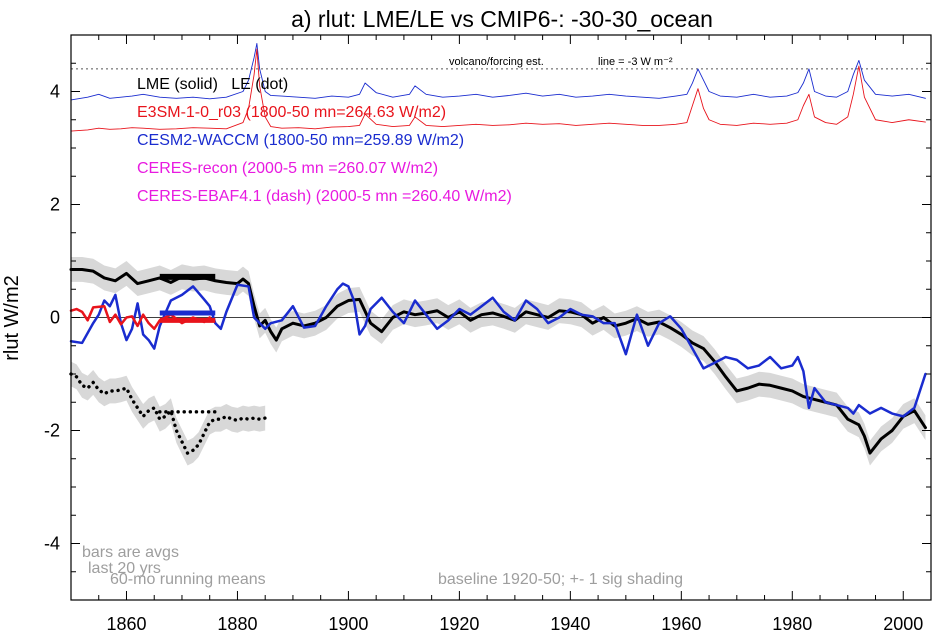 The image size is (944, 641). Describe the element at coordinates (237, 624) in the screenshot. I see `x-tick-label: 1880` at that location.